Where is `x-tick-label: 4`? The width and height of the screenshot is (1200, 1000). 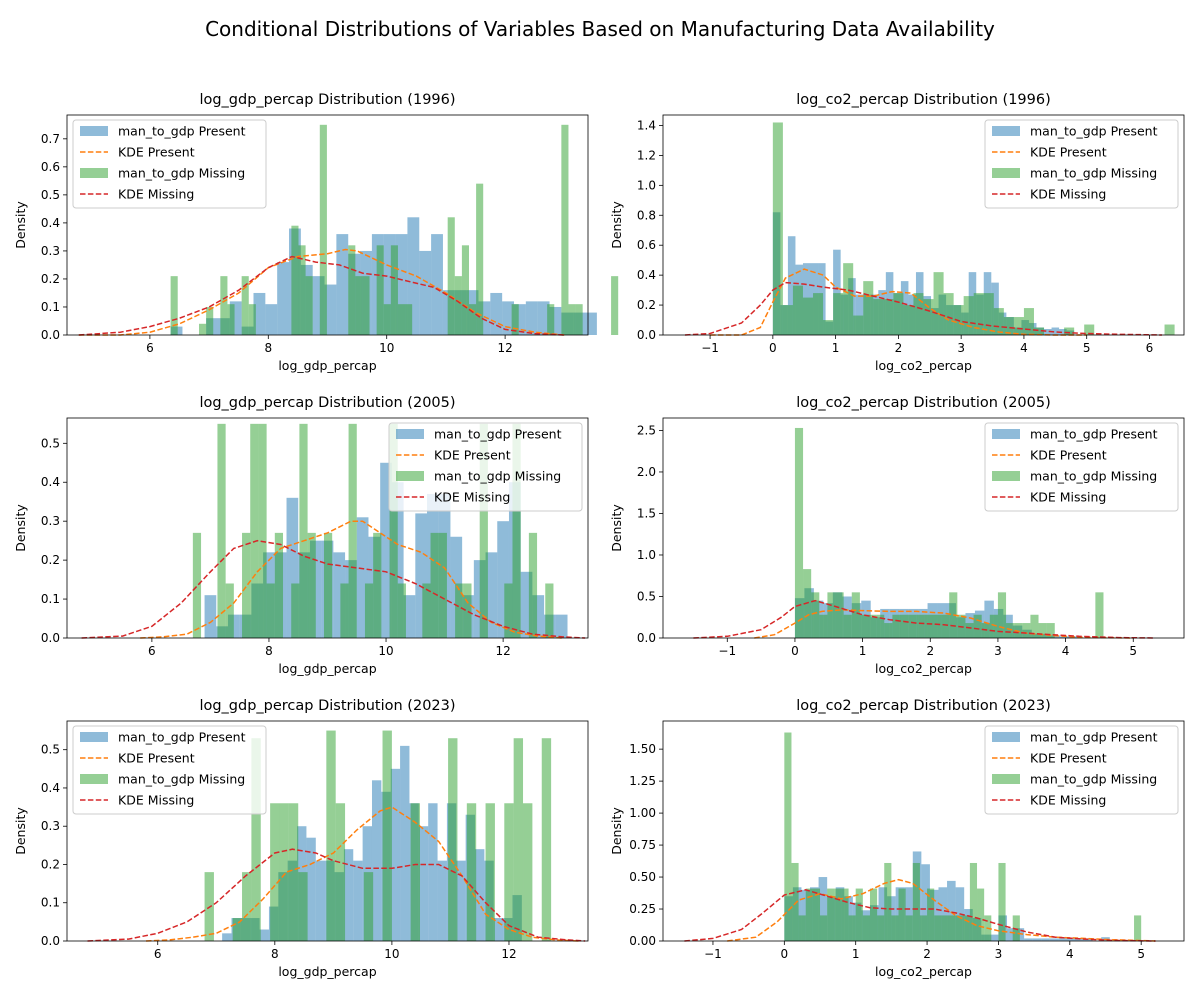
x-tick-label: 4 is located at coordinates (1066, 651).